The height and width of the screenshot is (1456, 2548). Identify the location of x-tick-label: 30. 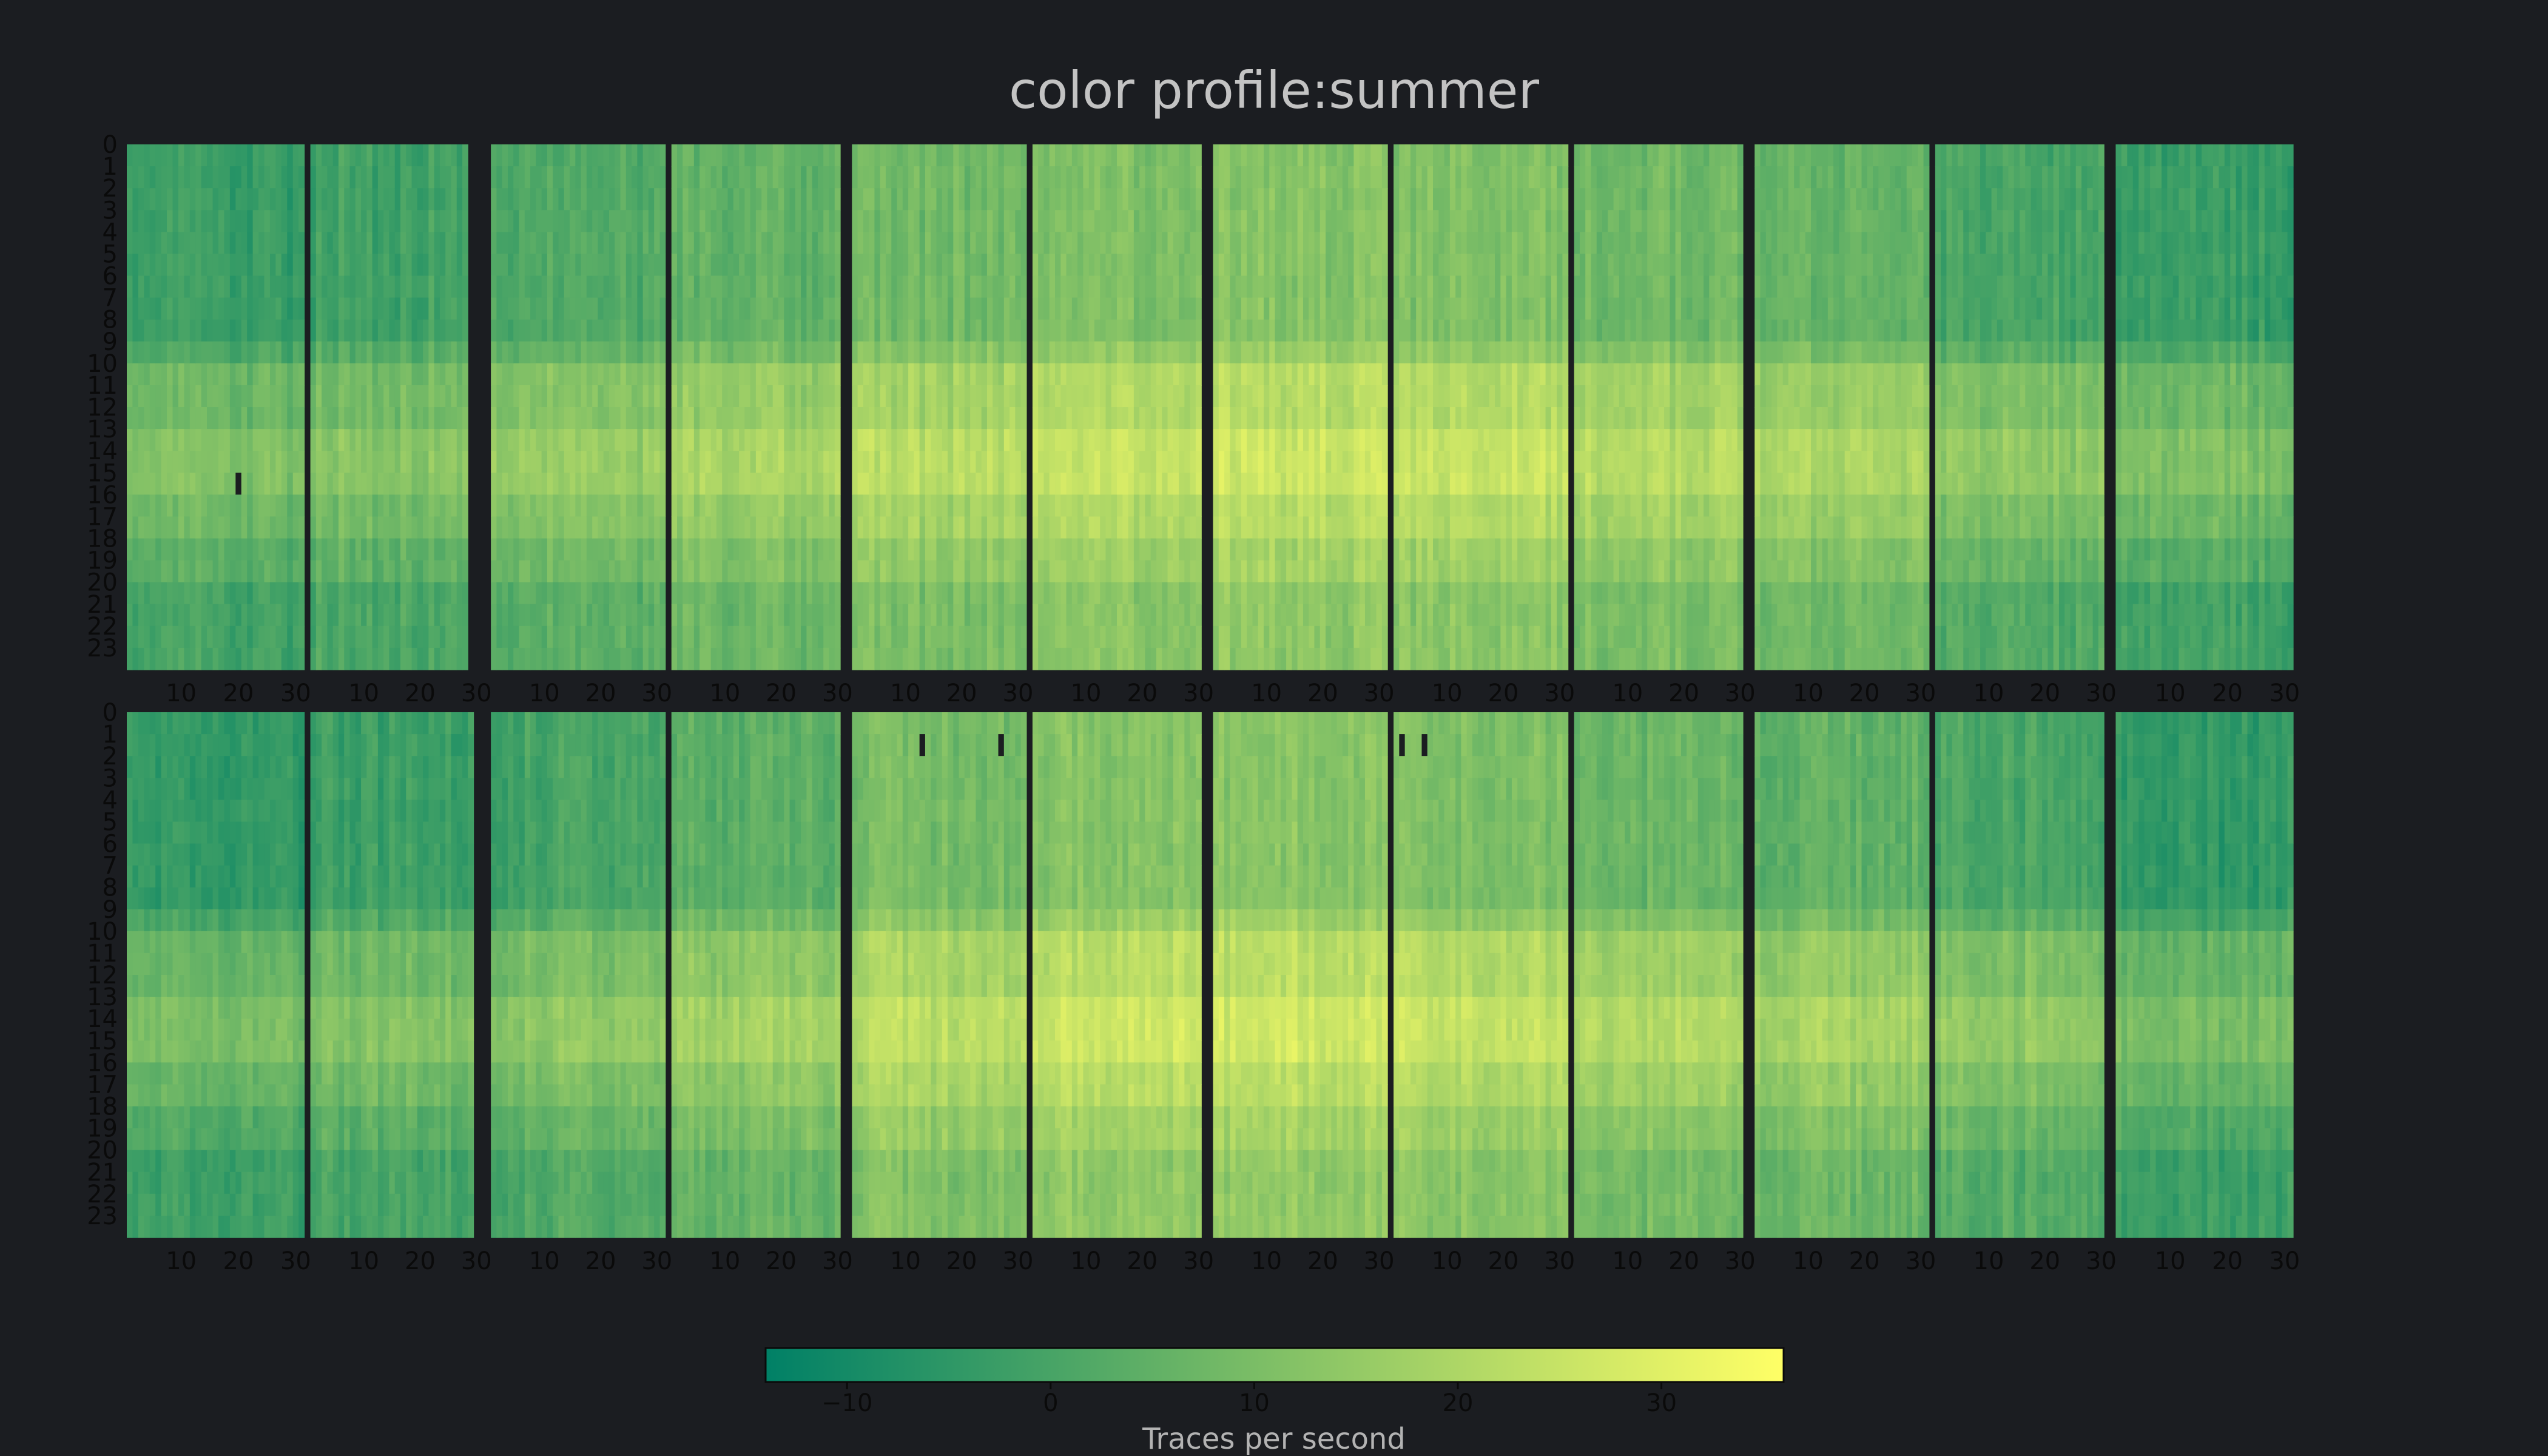
(295, 693).